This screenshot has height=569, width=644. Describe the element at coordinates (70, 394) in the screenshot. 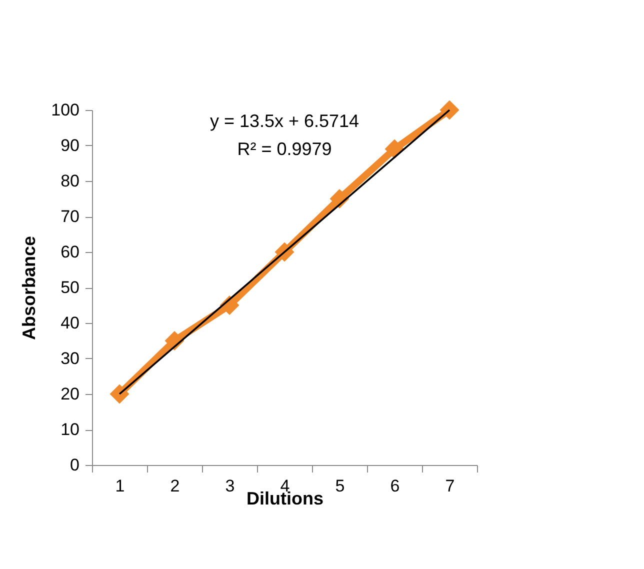

I see `y-tick-label: 20` at that location.